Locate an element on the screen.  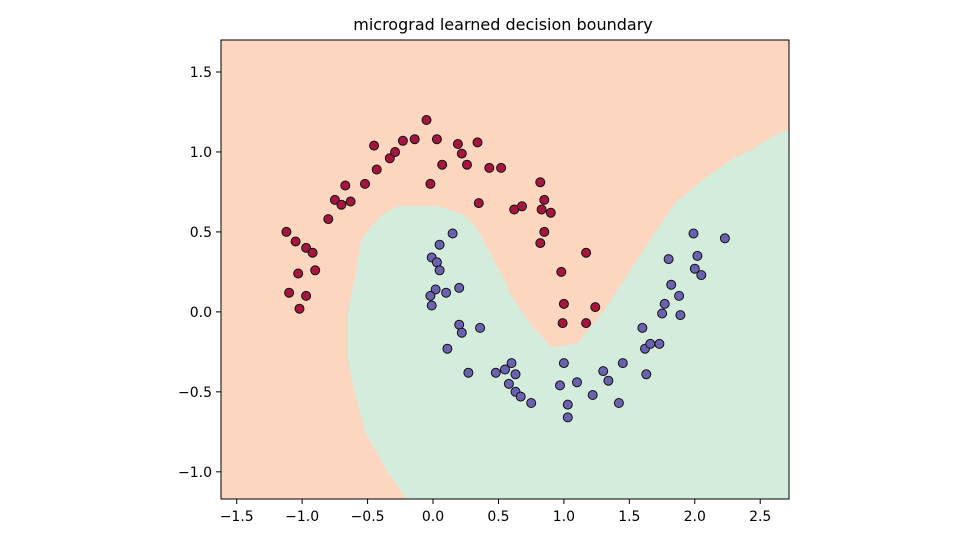
x-tick-label: 2.0 is located at coordinates (695, 517).